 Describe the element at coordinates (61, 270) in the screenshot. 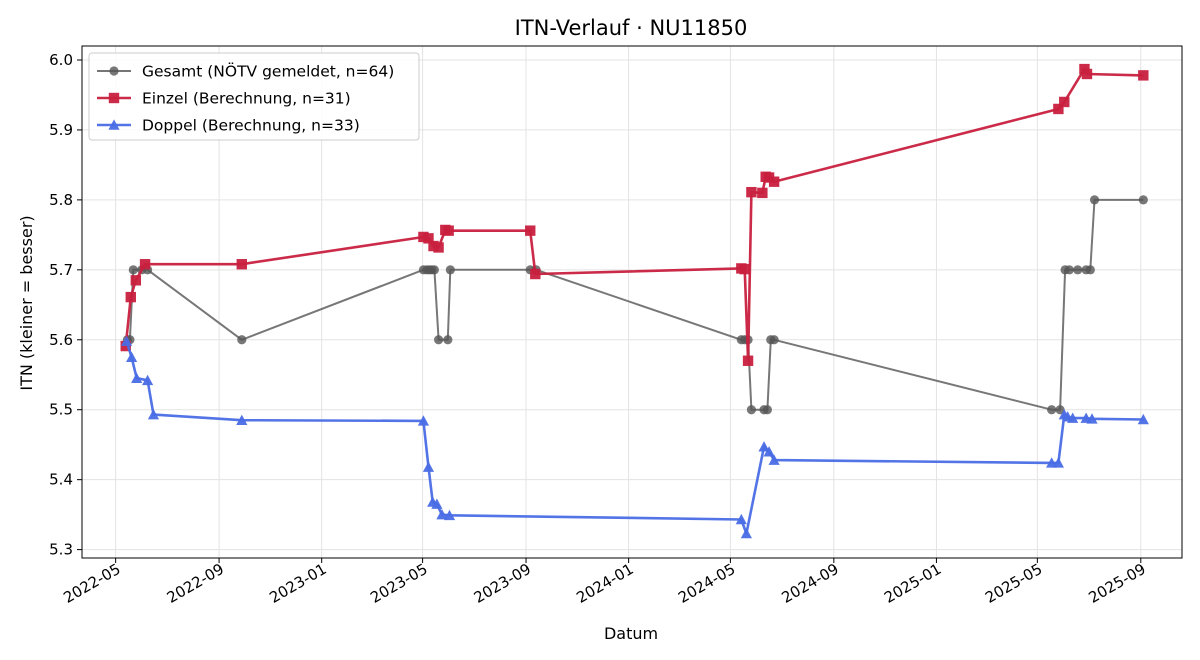

I see `y-tick-label: 5.7` at that location.